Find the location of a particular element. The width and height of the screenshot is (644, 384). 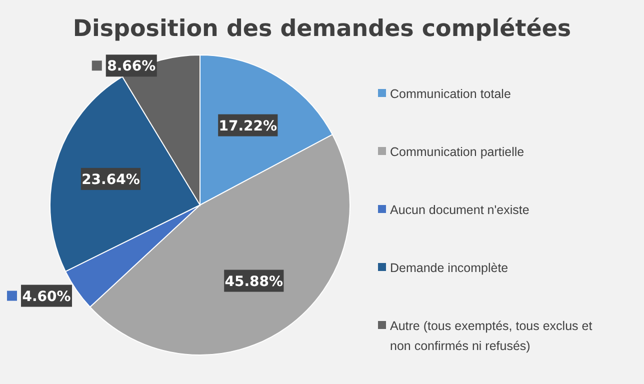

data-label: 4.60% is located at coordinates (46, 296).